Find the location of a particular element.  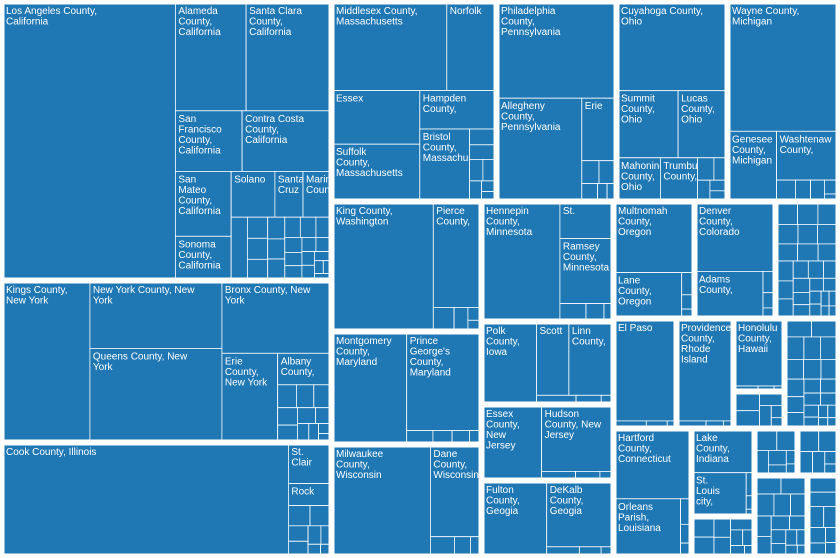

tile-label-18-1: Orleans Parish, Louisiana is located at coordinates (639, 518).